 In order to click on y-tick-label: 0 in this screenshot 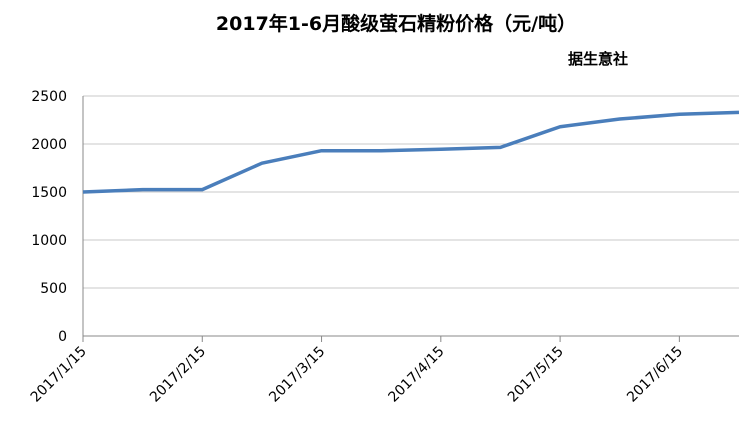, I will do `click(62, 337)`.